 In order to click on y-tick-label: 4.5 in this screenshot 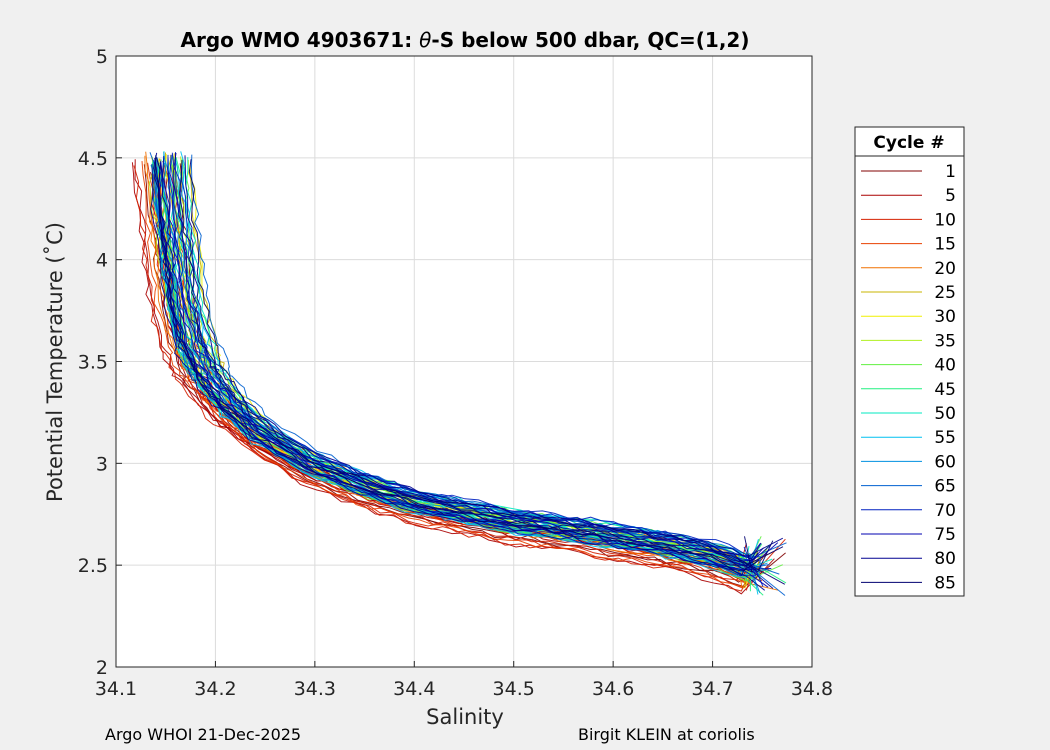, I will do `click(93, 159)`.